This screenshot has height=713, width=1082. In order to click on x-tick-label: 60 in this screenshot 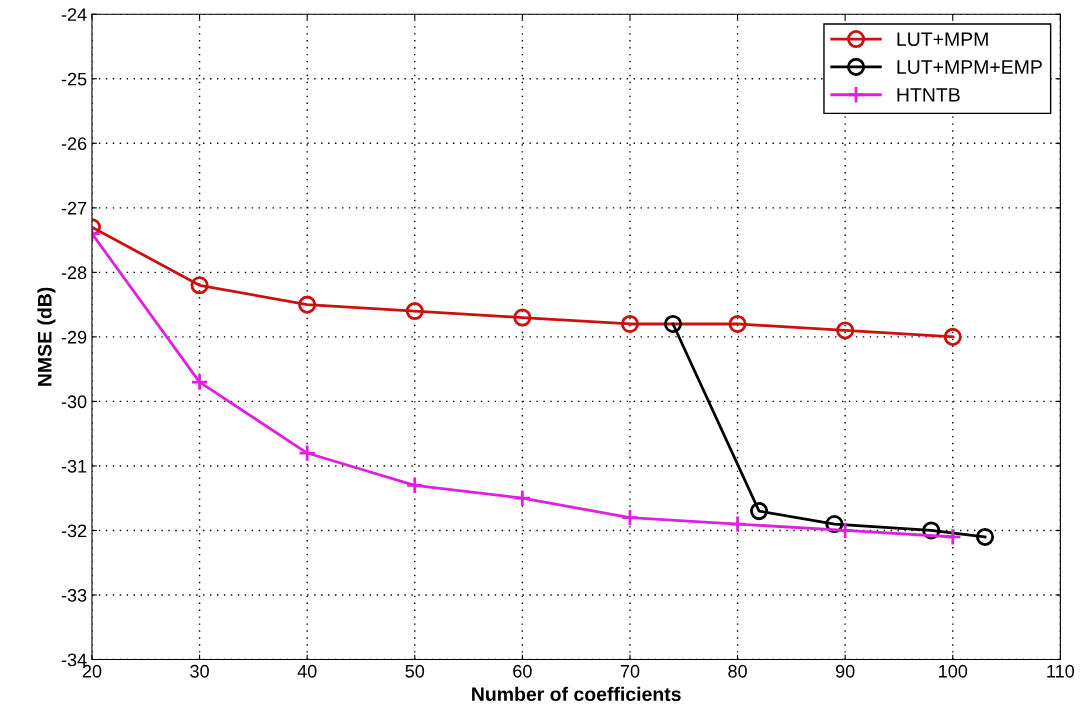, I will do `click(522, 671)`.